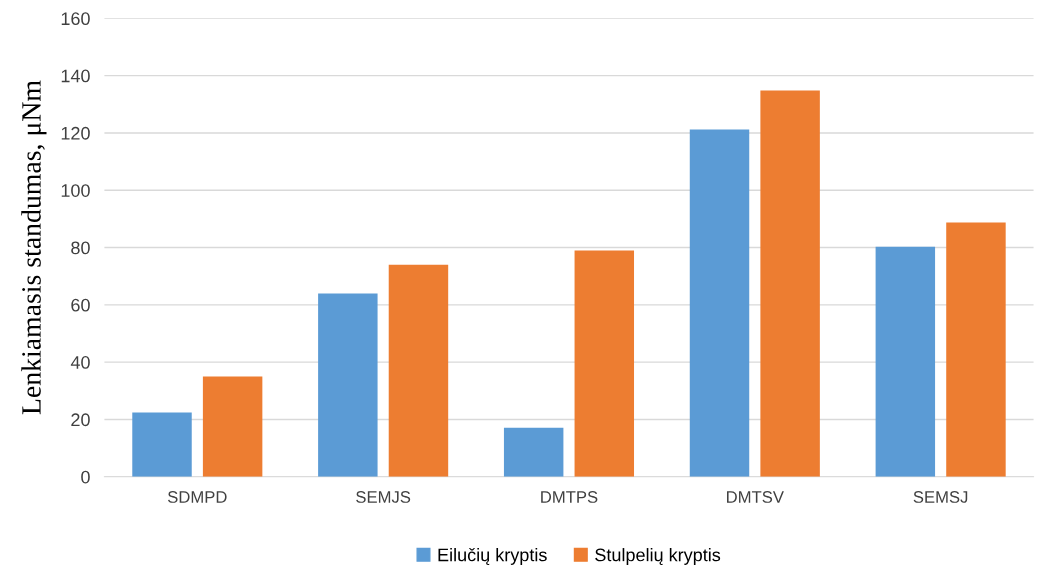 The width and height of the screenshot is (1044, 573). Describe the element at coordinates (383, 497) in the screenshot. I see `x-tick-label: SEMJS` at that location.